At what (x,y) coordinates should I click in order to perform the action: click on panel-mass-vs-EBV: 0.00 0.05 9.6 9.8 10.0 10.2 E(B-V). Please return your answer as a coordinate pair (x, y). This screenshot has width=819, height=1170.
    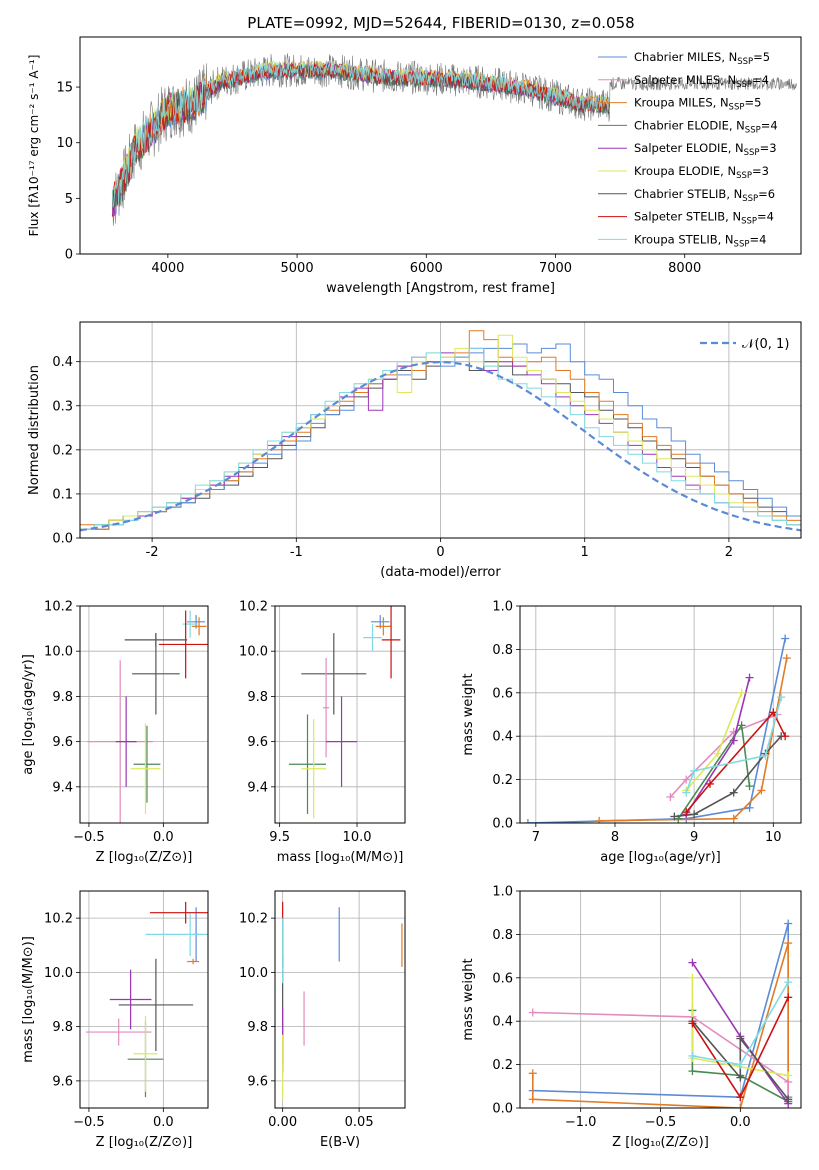
    Looking at the image, I should click on (322, 1020).